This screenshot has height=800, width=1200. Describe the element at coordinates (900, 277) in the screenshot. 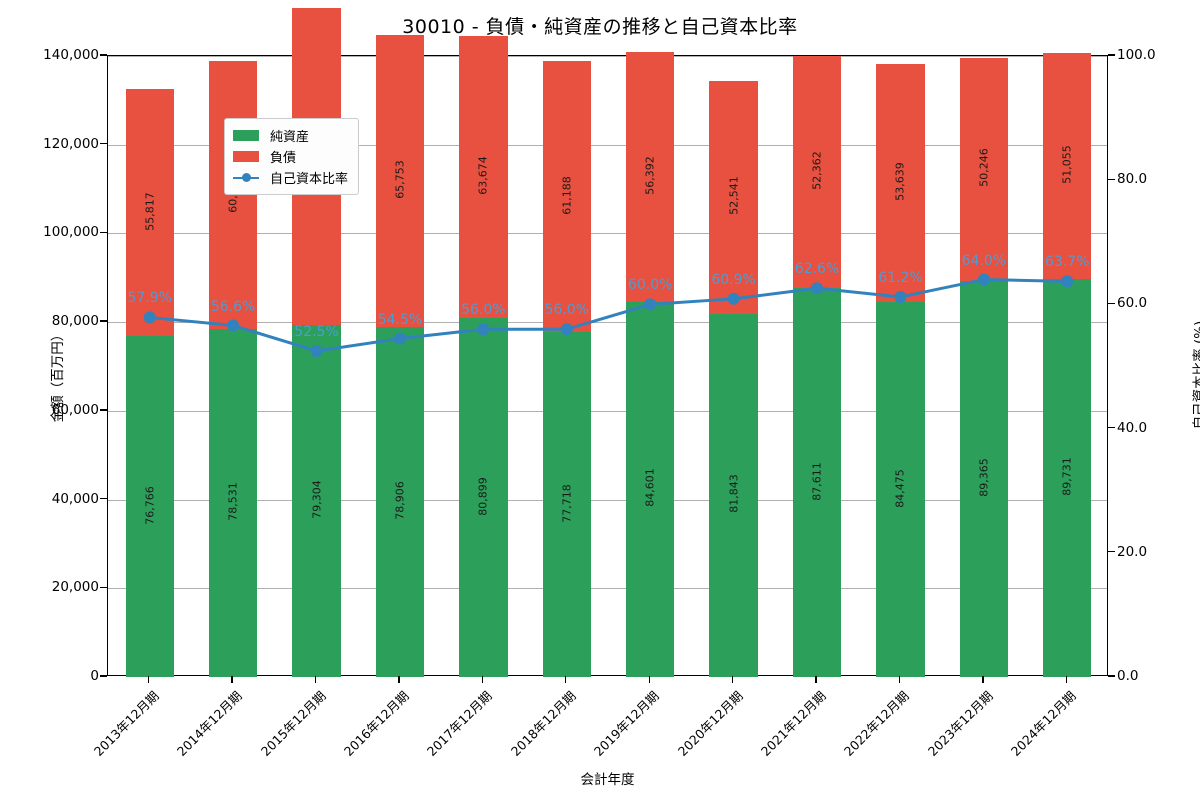

I see `ratio-value-label: 61.2%` at that location.